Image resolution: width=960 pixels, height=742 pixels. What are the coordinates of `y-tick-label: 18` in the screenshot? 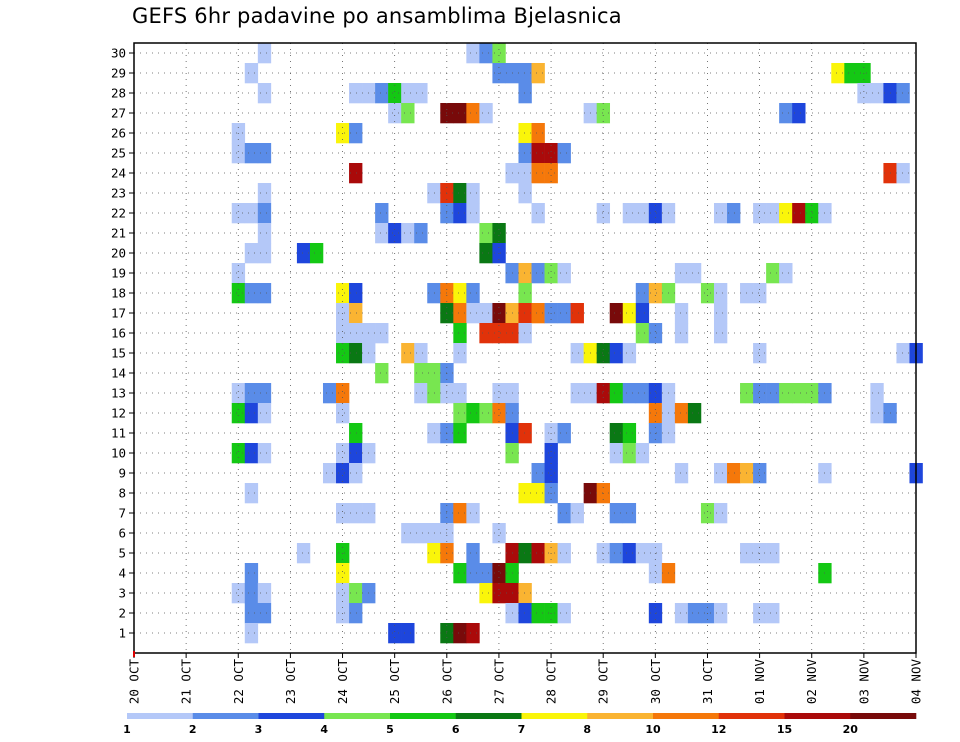 It's located at (118, 293).